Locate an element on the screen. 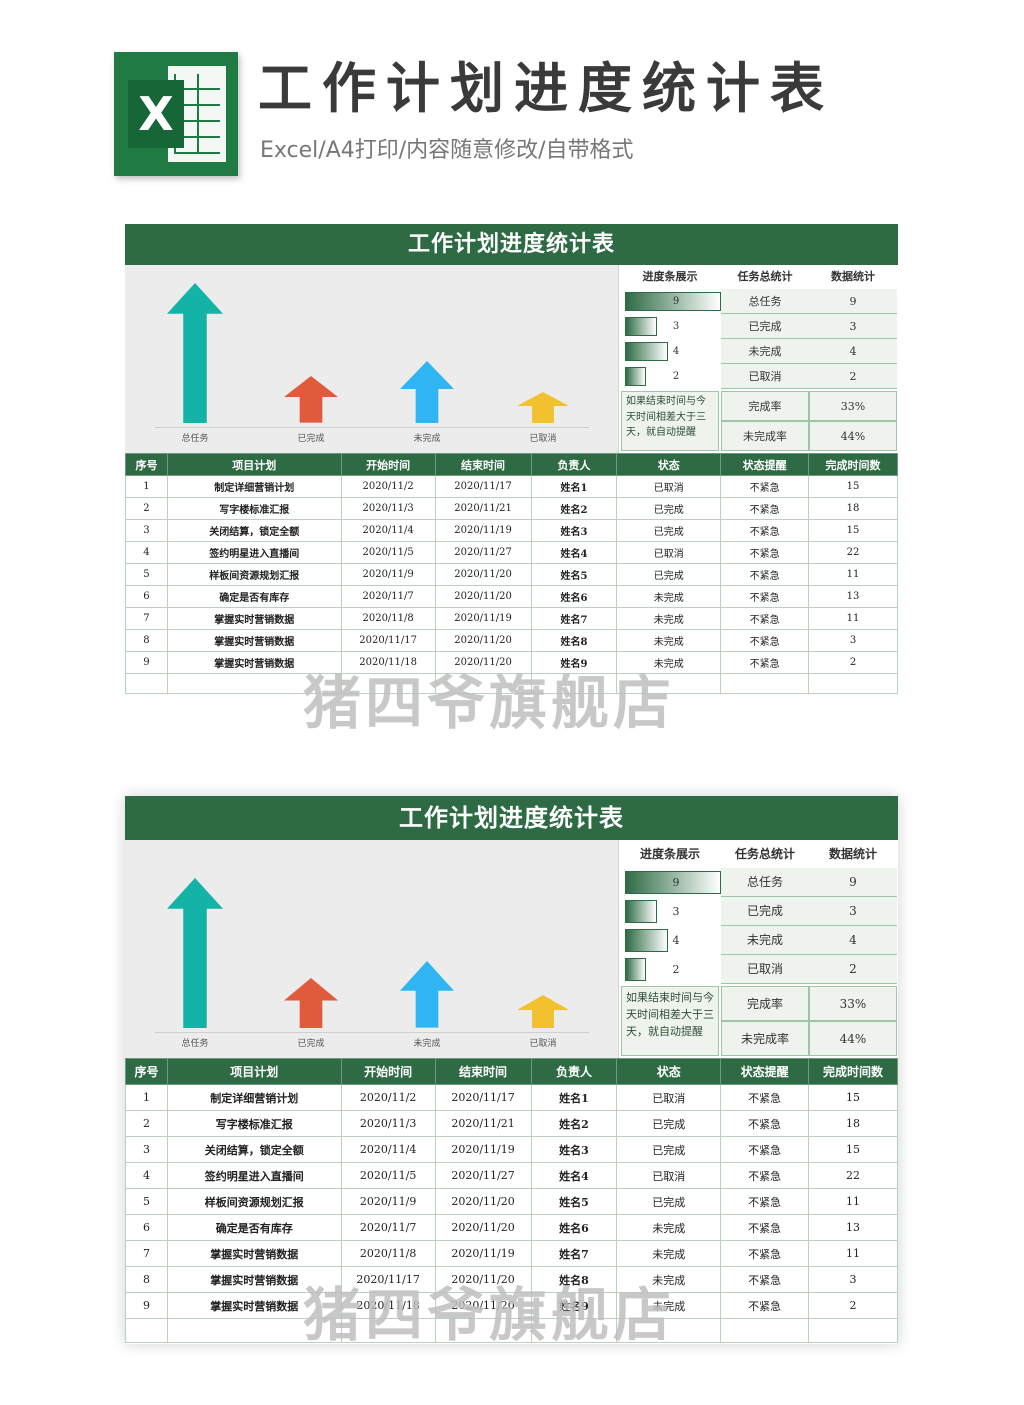 This screenshot has height=1405, width=1024. stats-label: 未完成 is located at coordinates (765, 940).